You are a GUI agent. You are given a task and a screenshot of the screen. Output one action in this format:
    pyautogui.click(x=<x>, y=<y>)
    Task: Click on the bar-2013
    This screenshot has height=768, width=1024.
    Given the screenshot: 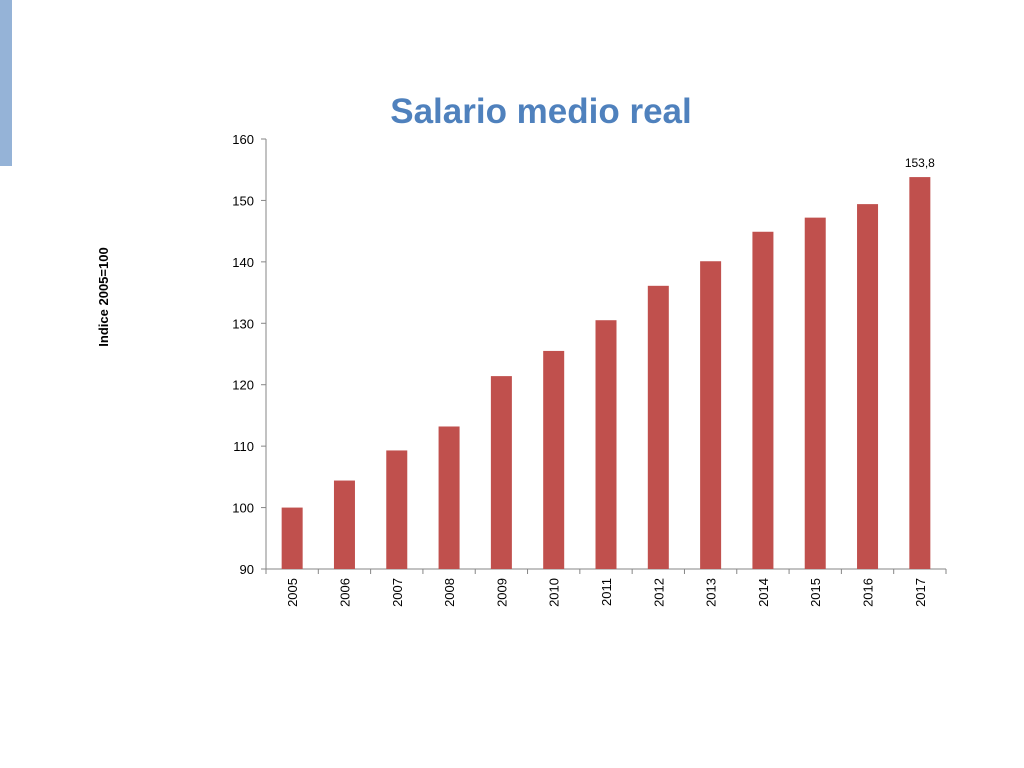 What is the action you would take?
    pyautogui.click(x=711, y=415)
    